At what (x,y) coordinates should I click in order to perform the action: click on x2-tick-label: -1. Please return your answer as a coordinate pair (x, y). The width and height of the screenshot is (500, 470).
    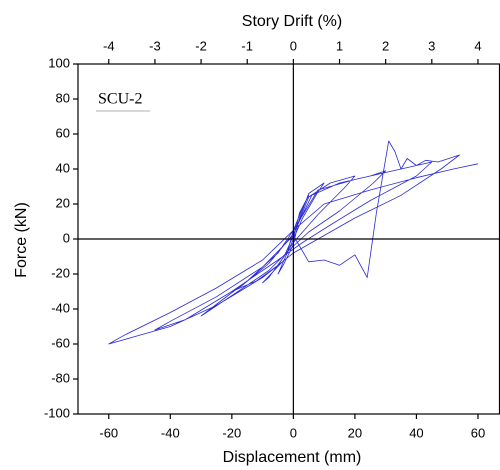
    Looking at the image, I should click on (247, 45).